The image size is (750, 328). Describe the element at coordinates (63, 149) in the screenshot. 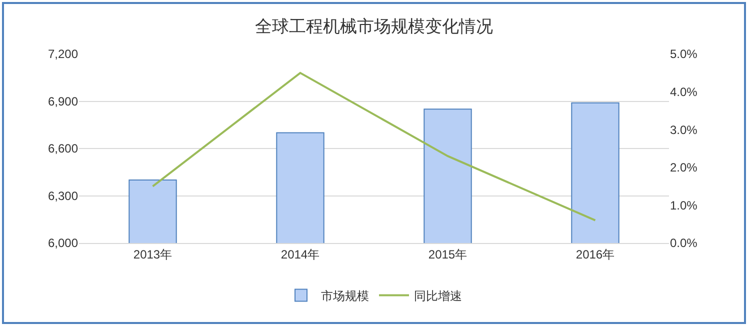

I see `y-tick-label: 6,600` at that location.